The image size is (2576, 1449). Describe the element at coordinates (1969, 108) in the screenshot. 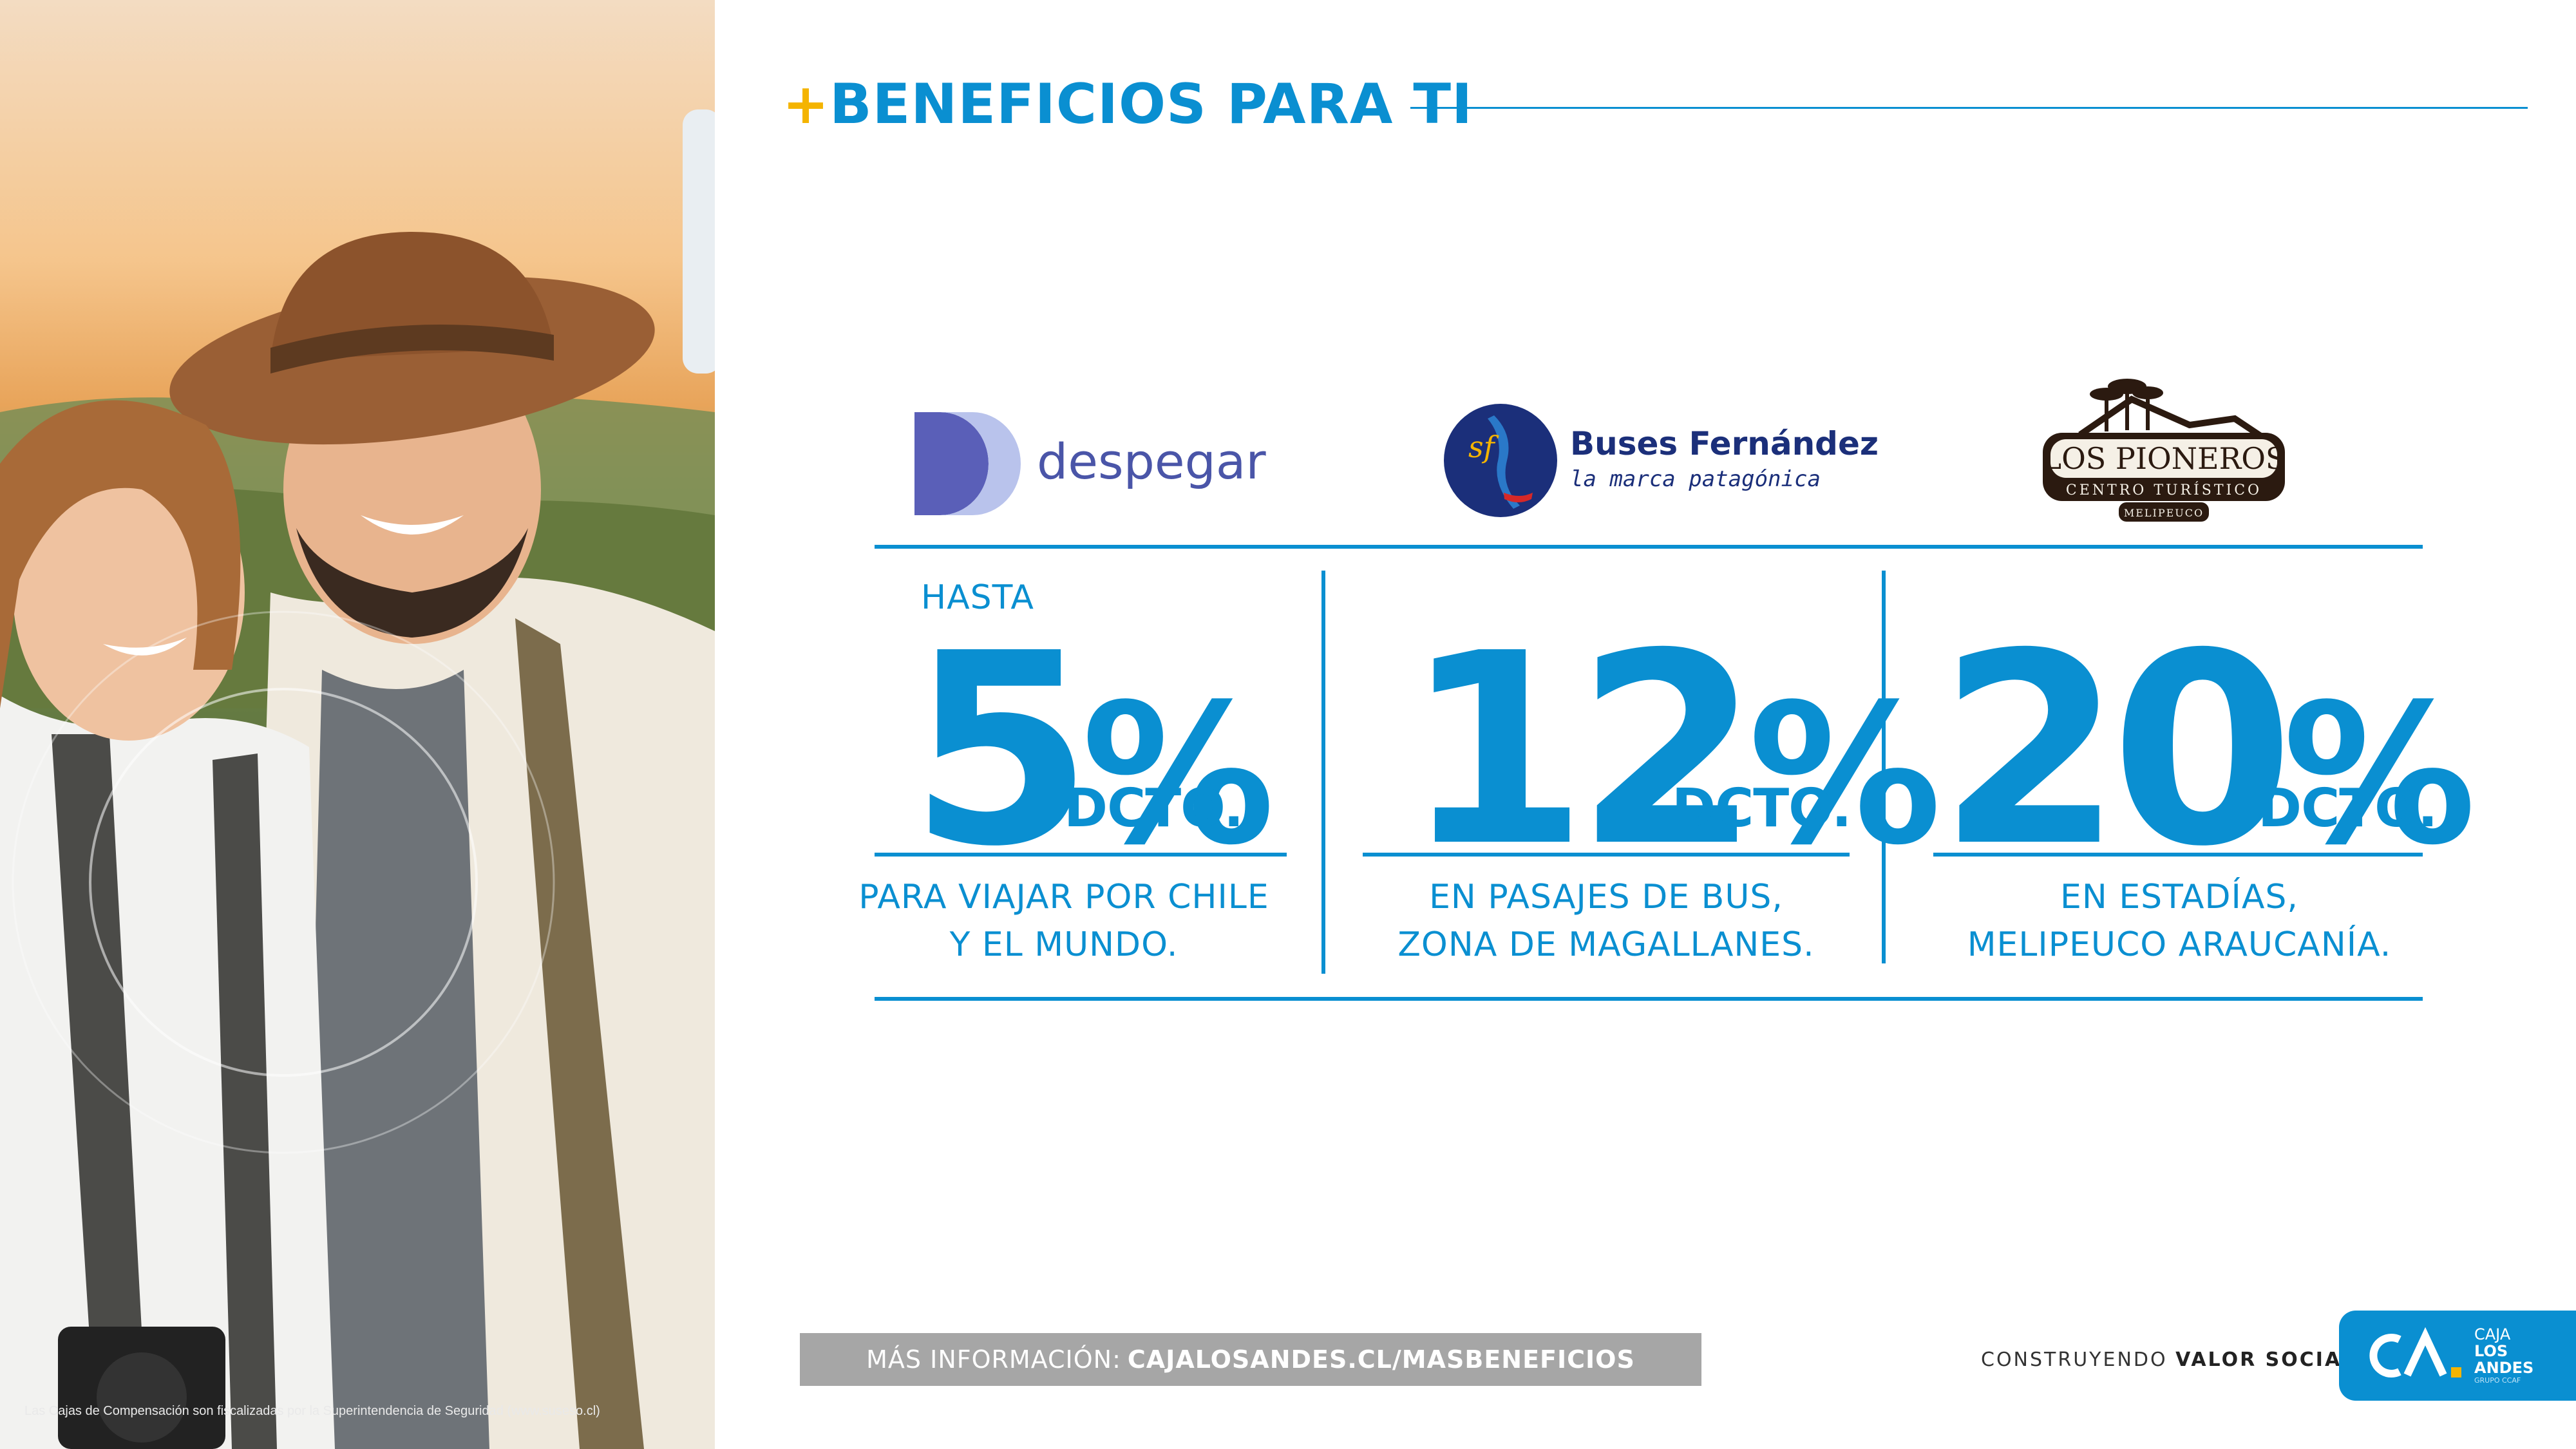

I see `header-divider` at that location.